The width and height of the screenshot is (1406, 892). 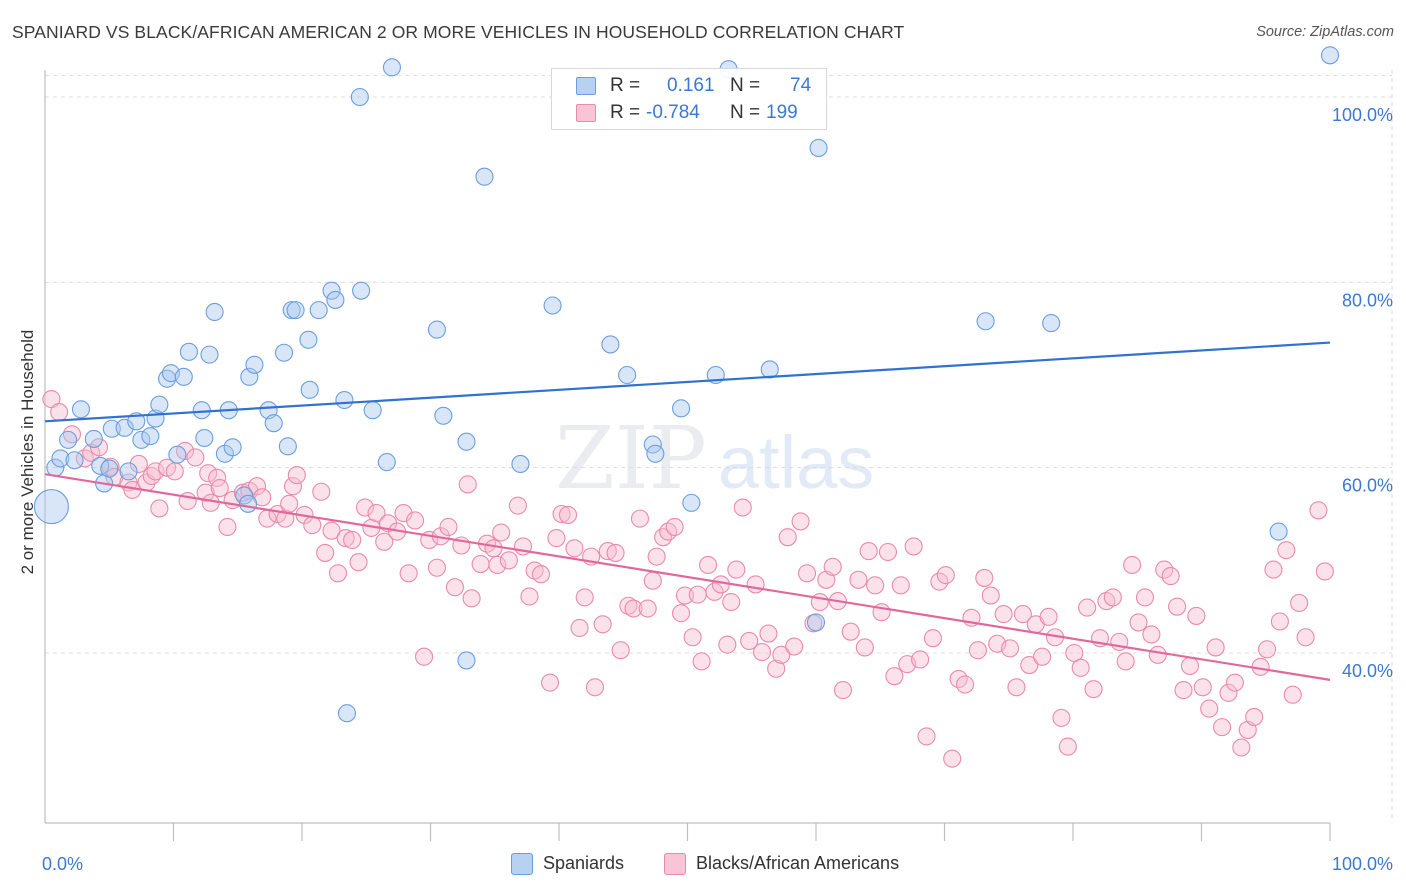 What do you see at coordinates (782, 112) in the screenshot?
I see `legend-n-value: 199` at bounding box center [782, 112].